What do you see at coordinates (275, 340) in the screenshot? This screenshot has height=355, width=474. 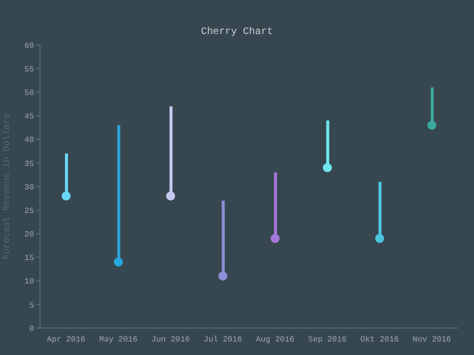 I see `x-tick-label: Aug 2016` at bounding box center [275, 340].